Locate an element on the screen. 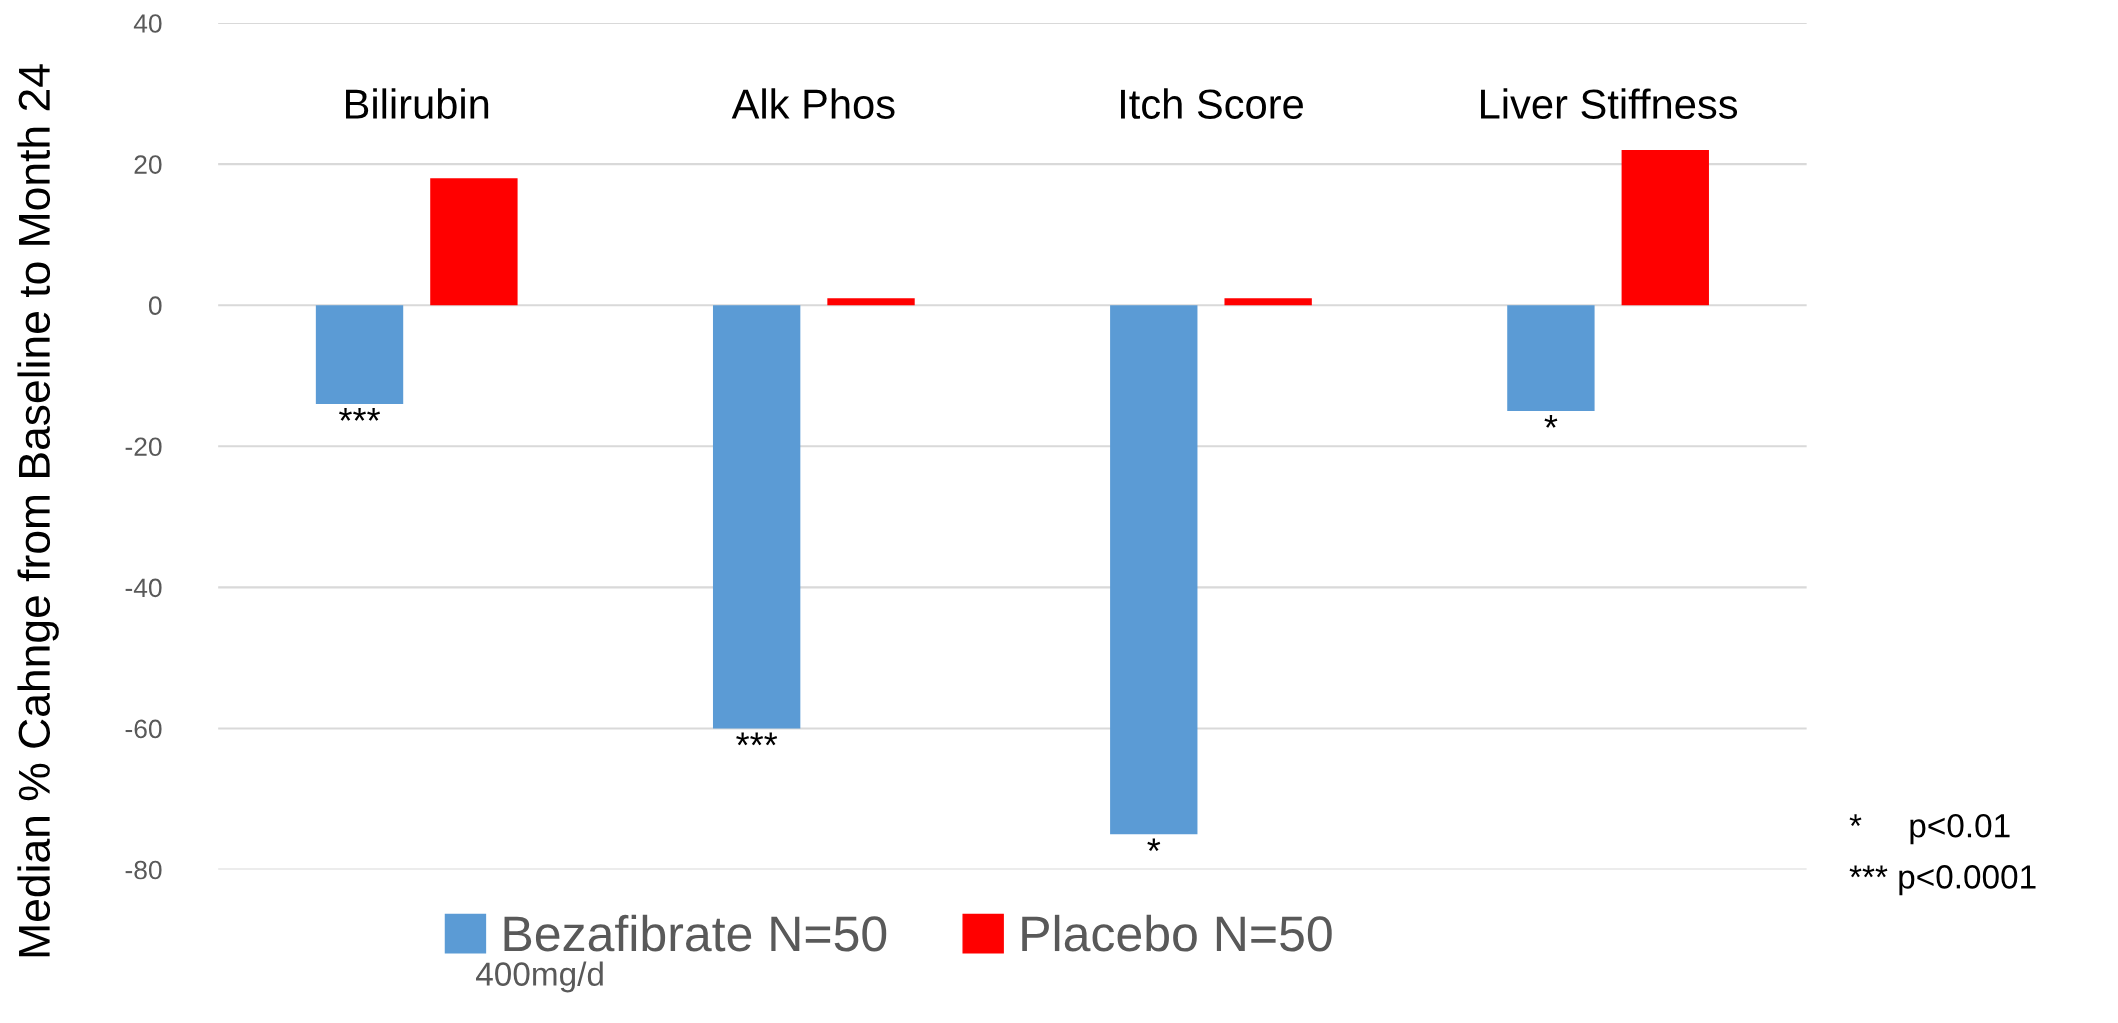 The height and width of the screenshot is (1023, 2118). x-tick-label: Alk Phos is located at coordinates (813, 103).